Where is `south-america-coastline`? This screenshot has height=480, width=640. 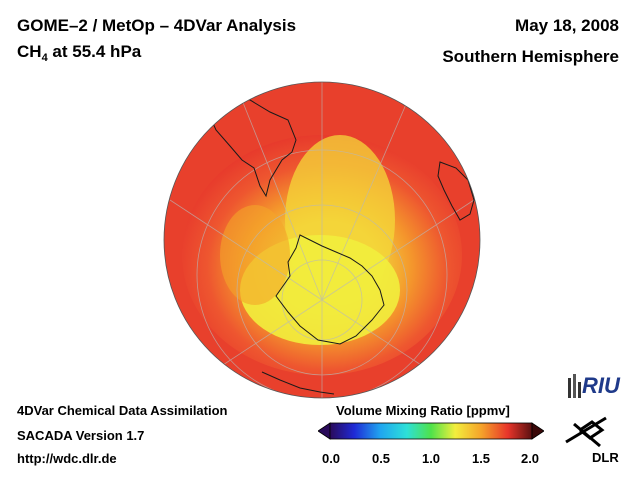 south-america-coastline is located at coordinates (252, 144).